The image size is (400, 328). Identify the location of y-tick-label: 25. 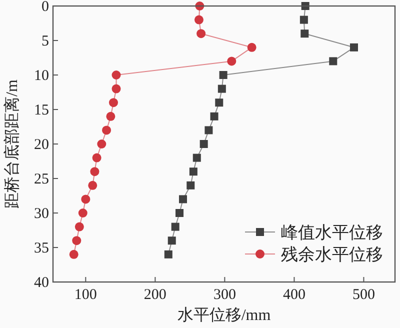
(41, 180).